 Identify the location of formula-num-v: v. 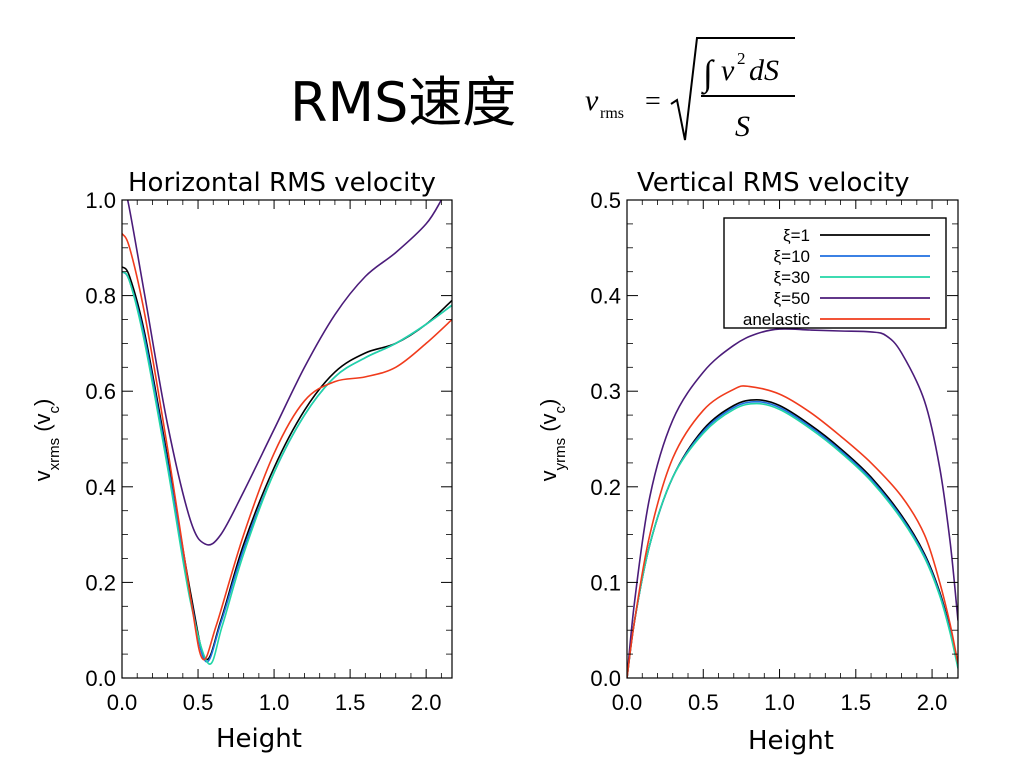
(728, 70).